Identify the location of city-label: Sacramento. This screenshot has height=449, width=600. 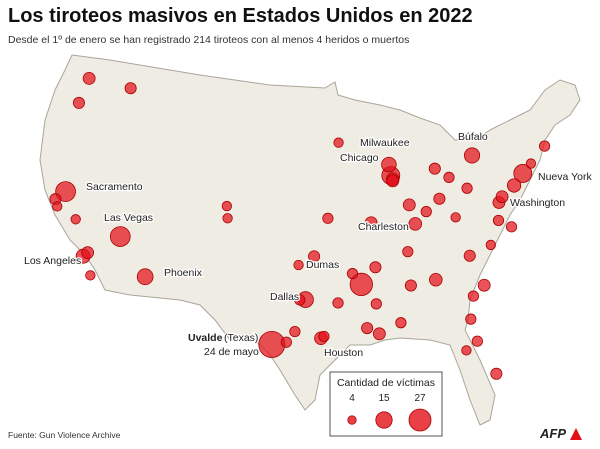
(114, 187).